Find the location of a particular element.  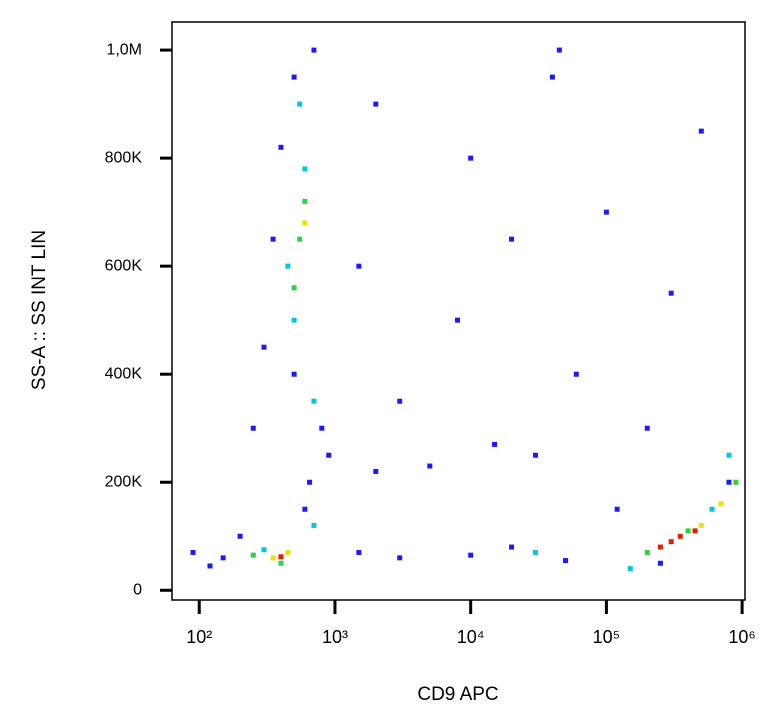

x-tick-label: 10⁴ is located at coordinates (471, 637).